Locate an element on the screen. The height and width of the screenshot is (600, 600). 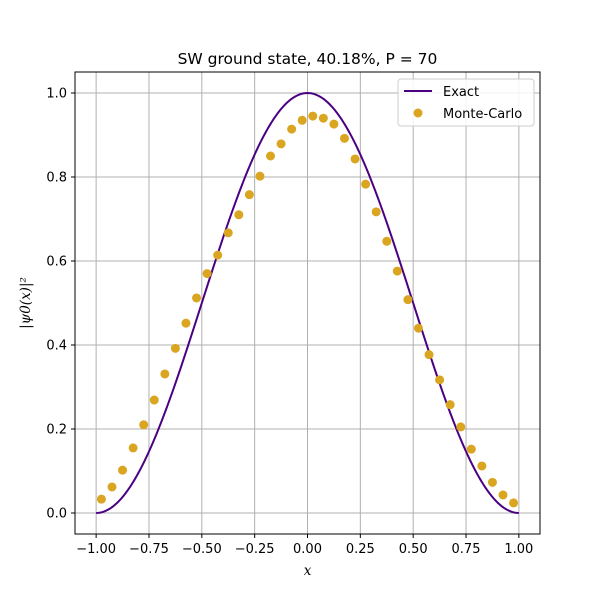
x-axis-label: x is located at coordinates (308, 571).